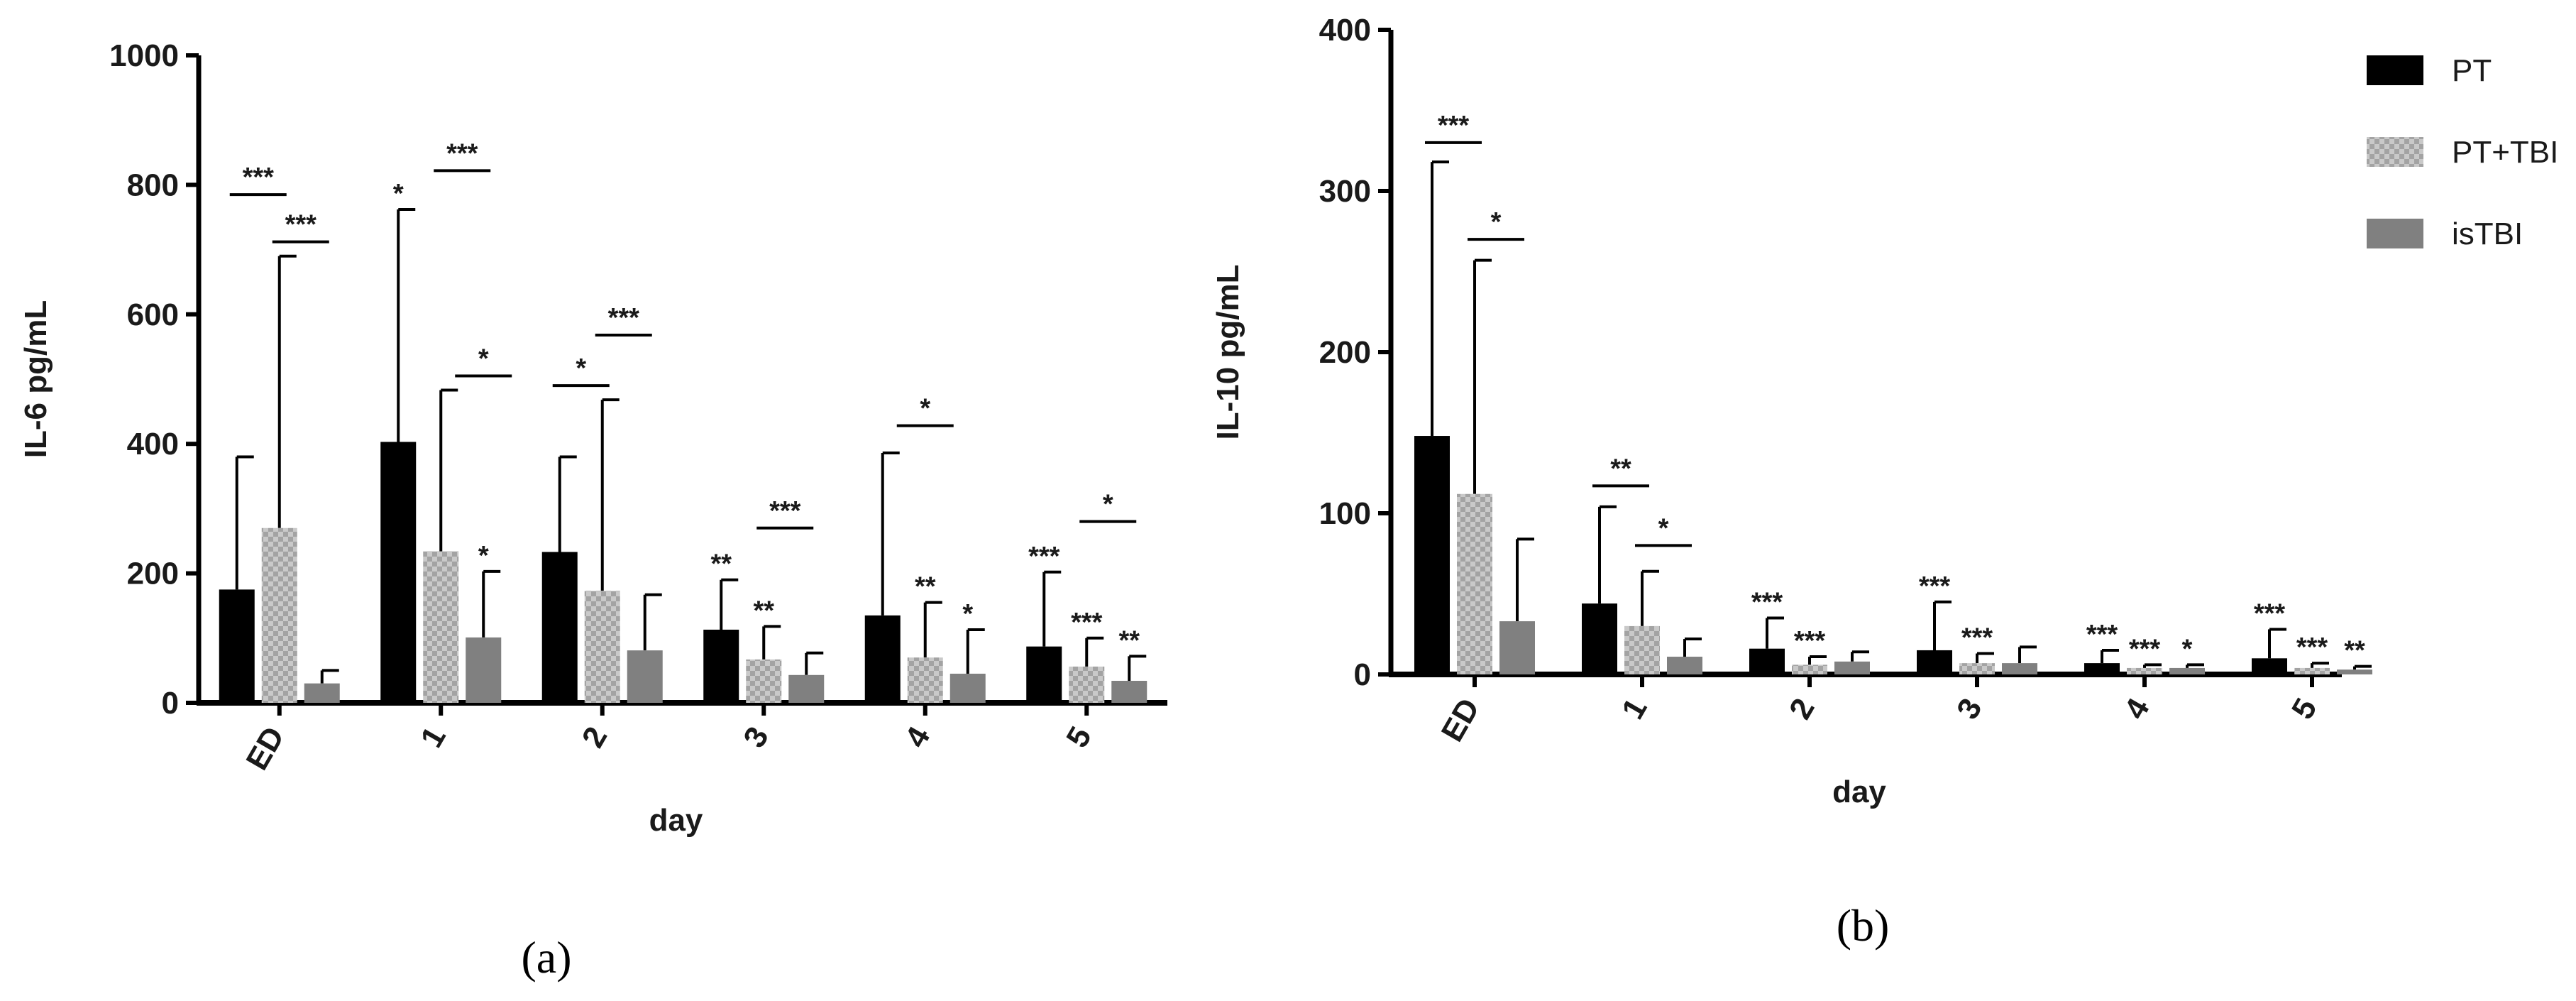 The width and height of the screenshot is (2576, 1001). What do you see at coordinates (170, 703) in the screenshot?
I see `chart-a-y-tick-label: 0` at bounding box center [170, 703].